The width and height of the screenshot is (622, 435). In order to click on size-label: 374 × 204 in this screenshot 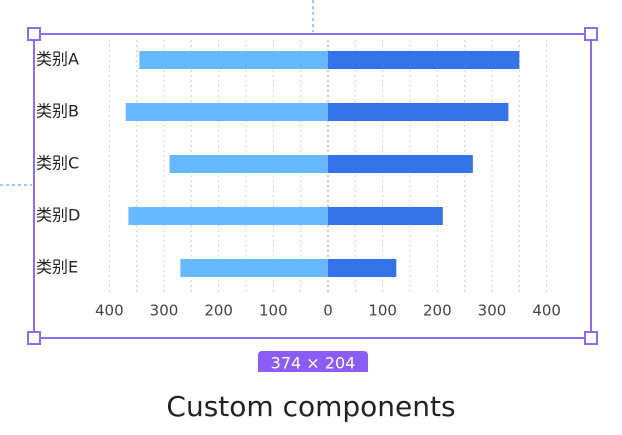, I will do `click(313, 363)`.